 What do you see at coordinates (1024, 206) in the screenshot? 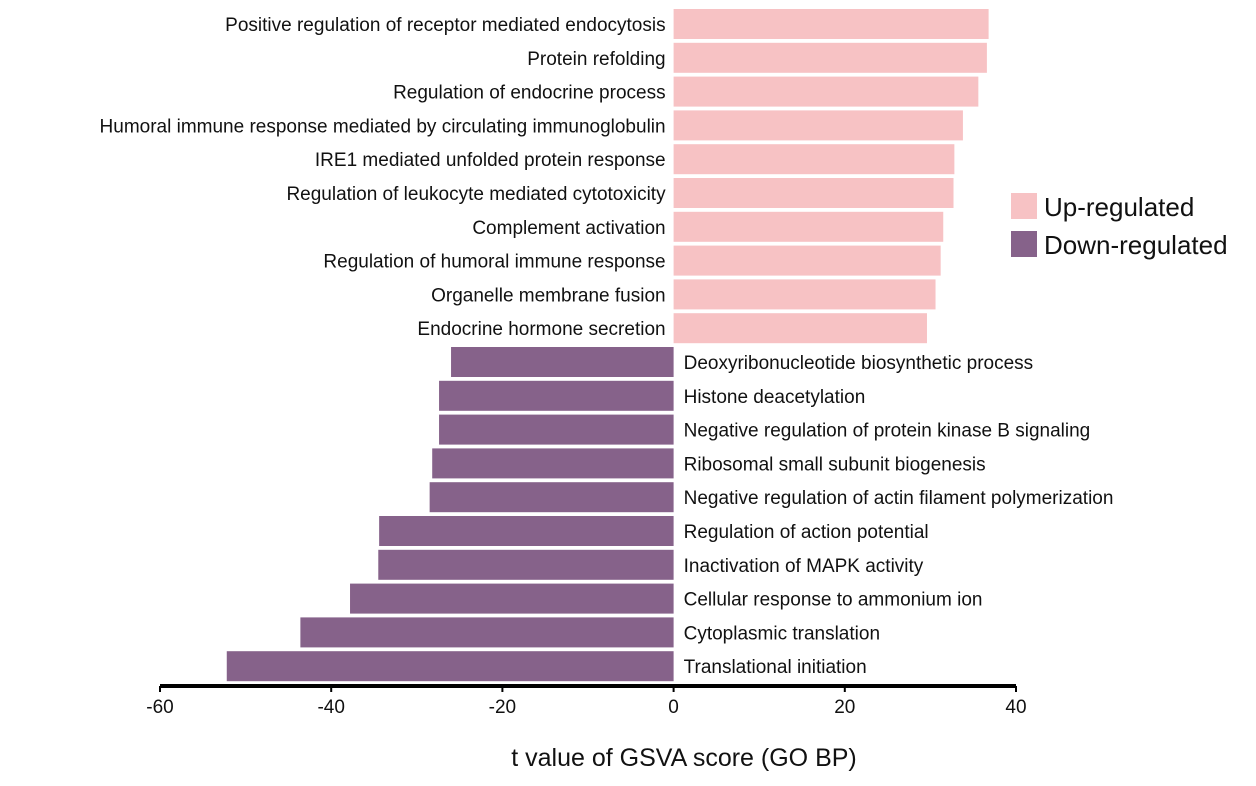
I see `legend-swatch-up` at bounding box center [1024, 206].